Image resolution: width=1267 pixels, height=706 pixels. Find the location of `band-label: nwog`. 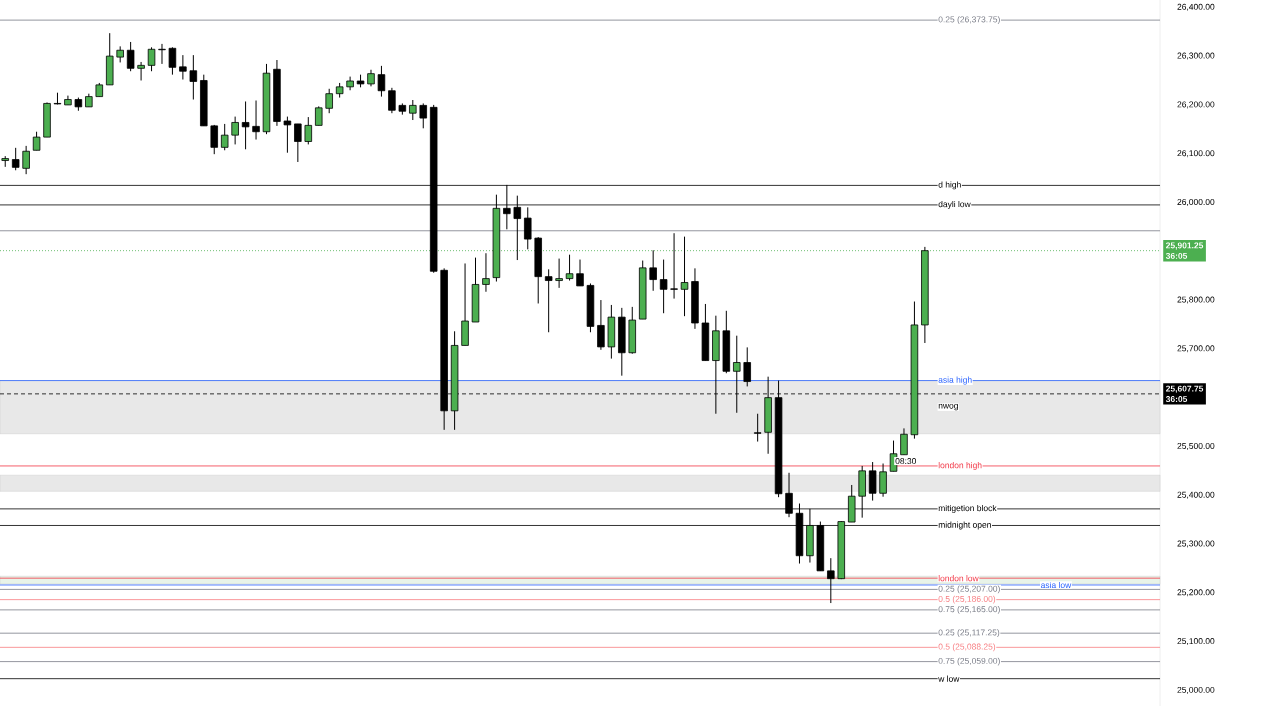

band-label: nwog is located at coordinates (948, 407).